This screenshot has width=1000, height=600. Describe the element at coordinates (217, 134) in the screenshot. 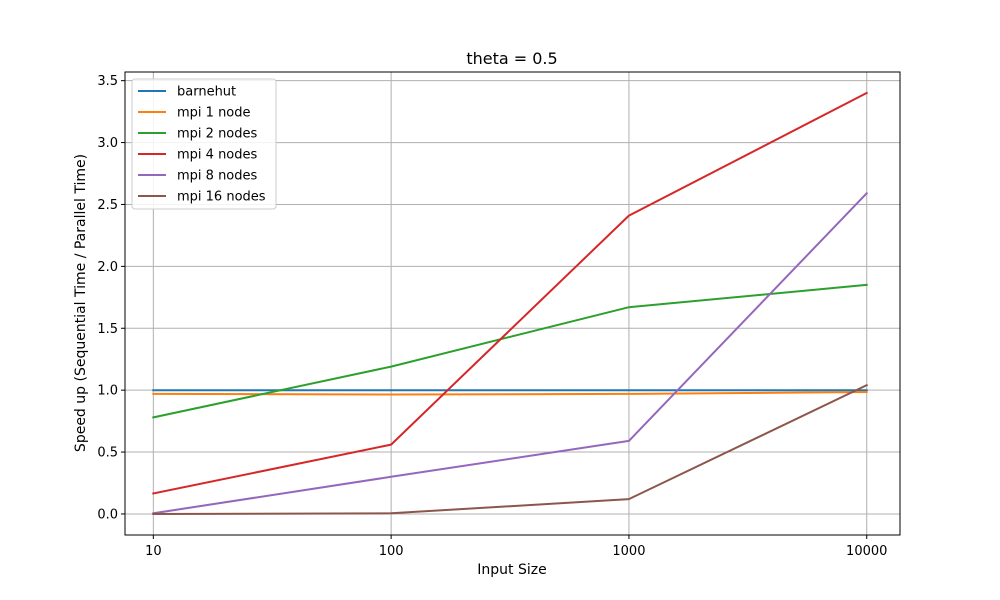

I see `legend-label: mpi 2 nodes` at that location.